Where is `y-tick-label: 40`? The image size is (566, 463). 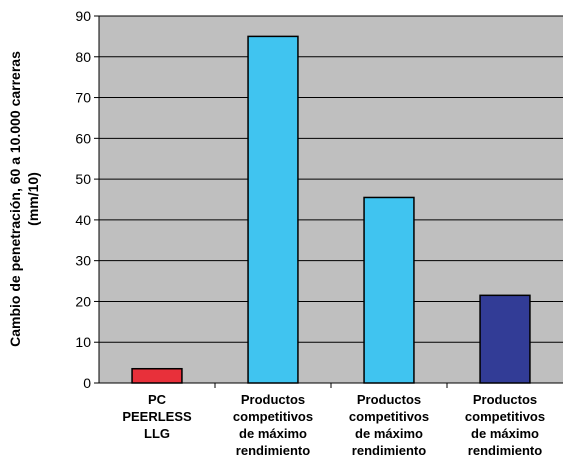
y-tick-label: 40 is located at coordinates (83, 220).